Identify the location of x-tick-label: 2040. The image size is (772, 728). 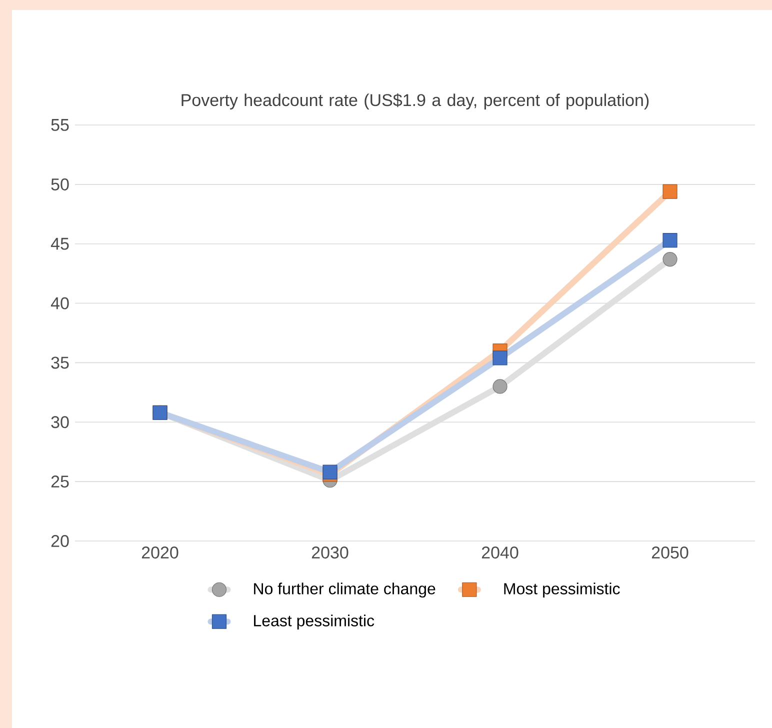
(500, 552).